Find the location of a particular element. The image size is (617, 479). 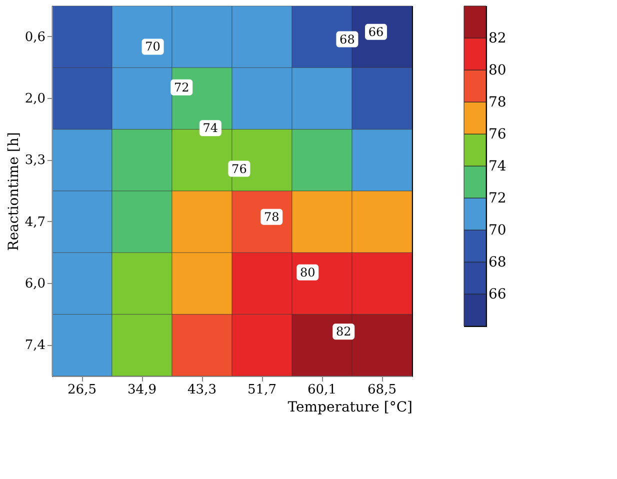

color-bar-label: 82 is located at coordinates (497, 38).